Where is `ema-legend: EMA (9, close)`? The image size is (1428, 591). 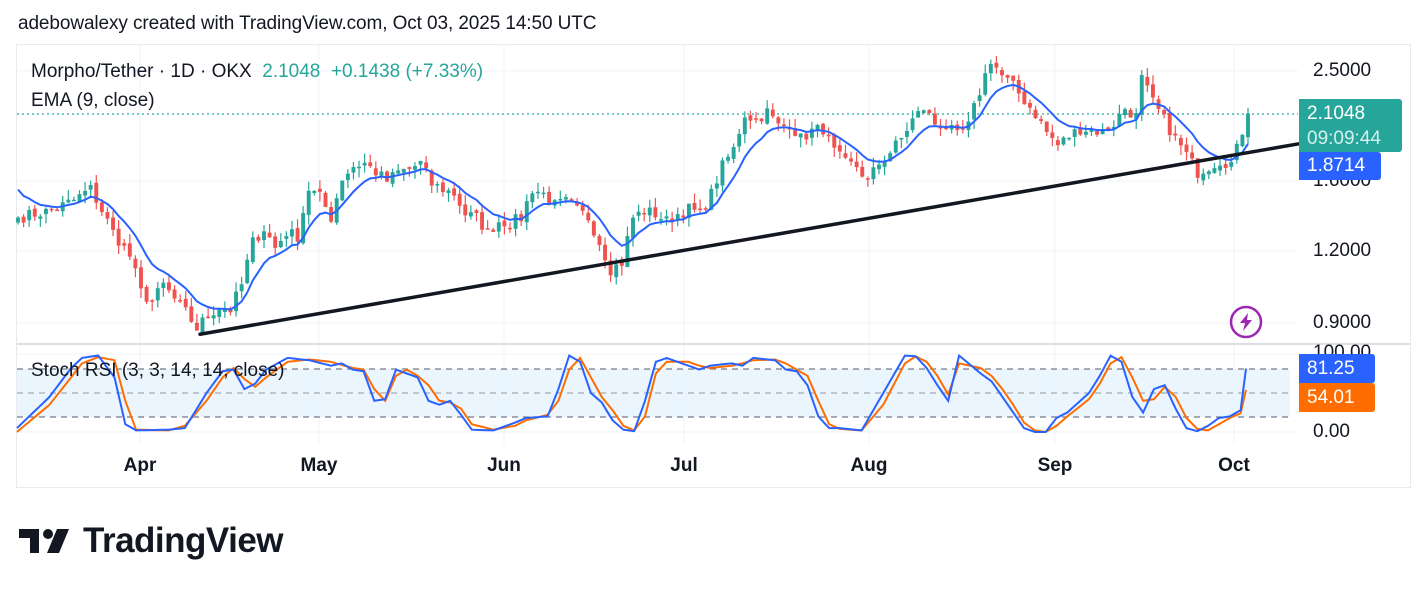 ema-legend: EMA (9, close) is located at coordinates (93, 100).